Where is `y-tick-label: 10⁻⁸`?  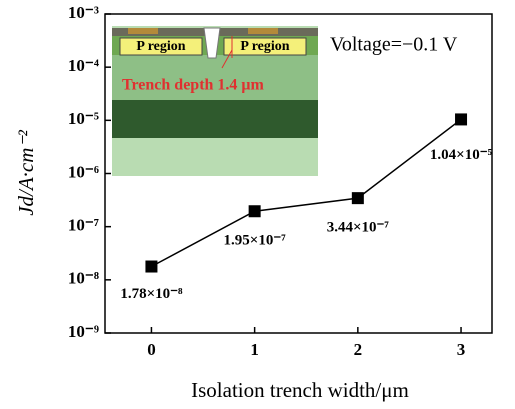
y-tick-label: 10⁻⁸ is located at coordinates (83, 278).